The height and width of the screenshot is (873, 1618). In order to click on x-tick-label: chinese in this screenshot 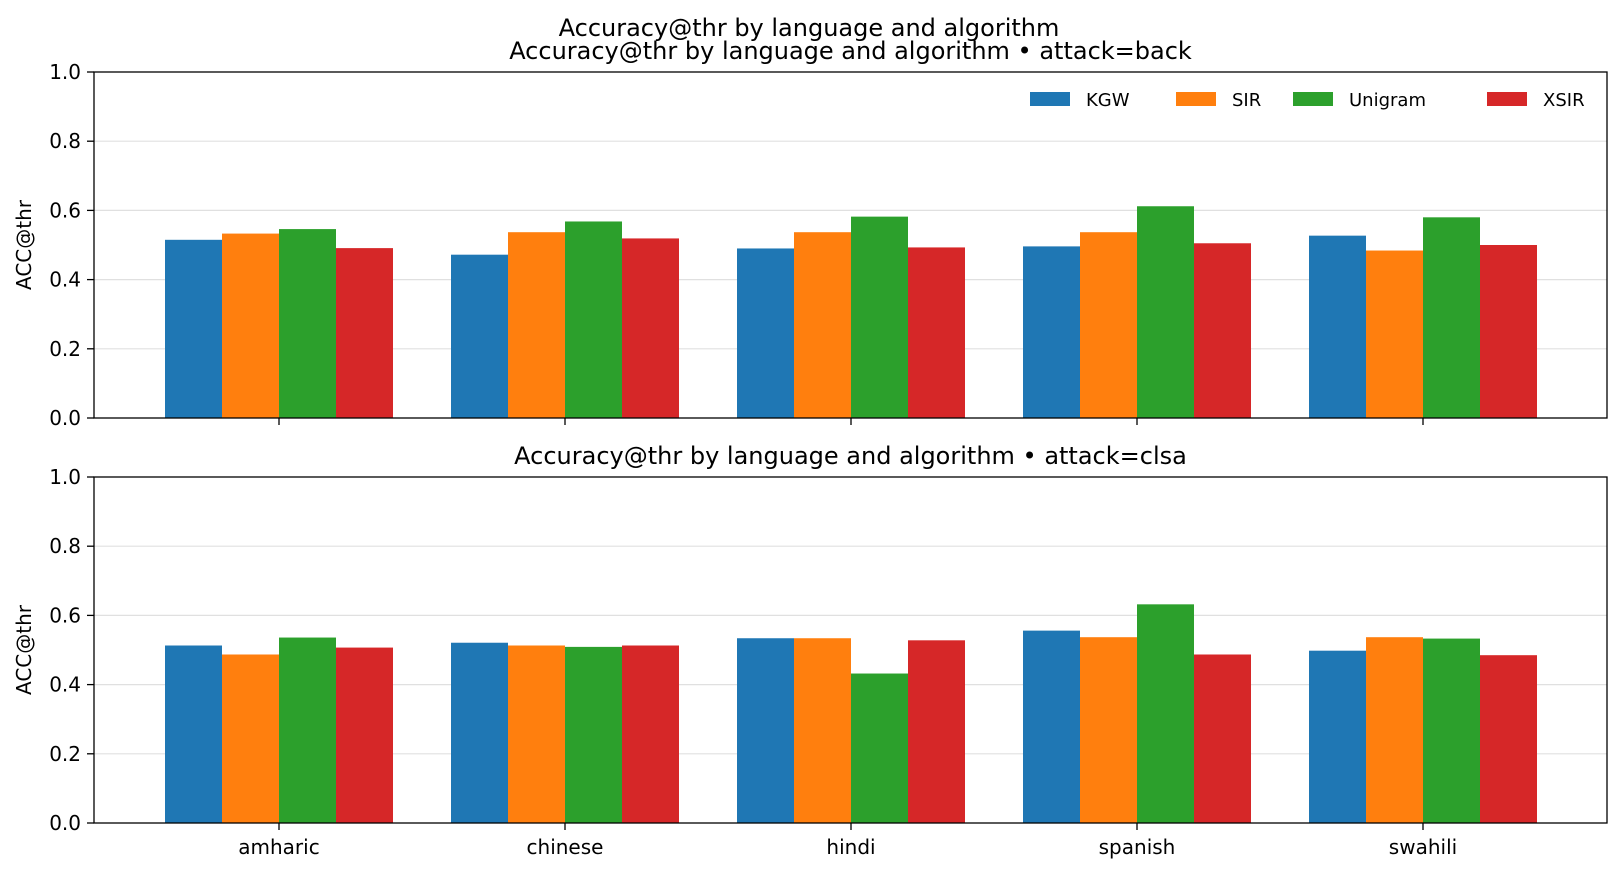, I will do `click(565, 847)`.